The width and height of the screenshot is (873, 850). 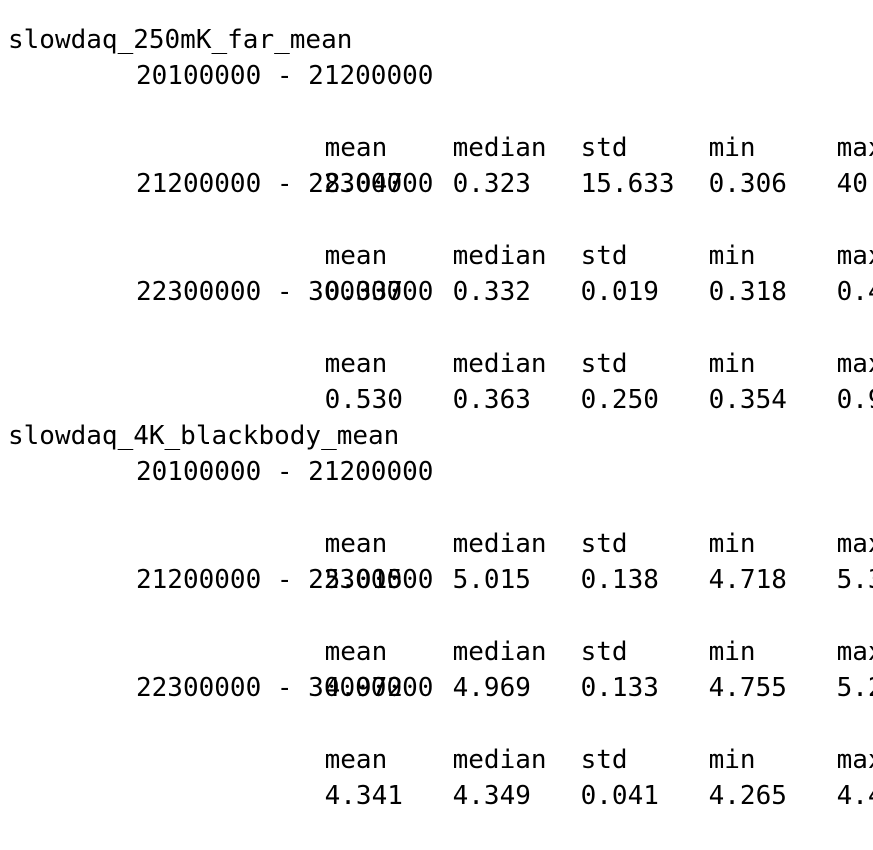 What do you see at coordinates (363, 400) in the screenshot?
I see `value-mean: 0.530` at bounding box center [363, 400].